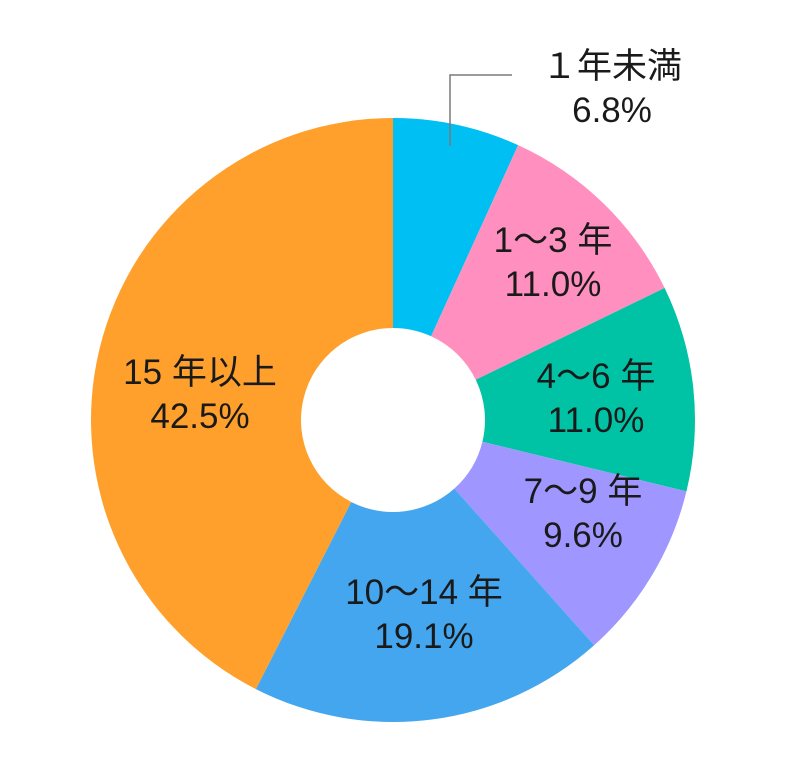 This screenshot has width=787, height=777. Describe the element at coordinates (456, 227) in the screenshot. I see `slice-1-wedge` at that location.